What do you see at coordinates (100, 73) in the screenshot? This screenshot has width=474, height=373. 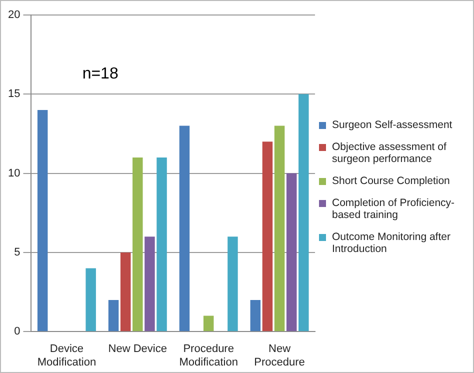 I see `annotation: n=18` at bounding box center [100, 73].